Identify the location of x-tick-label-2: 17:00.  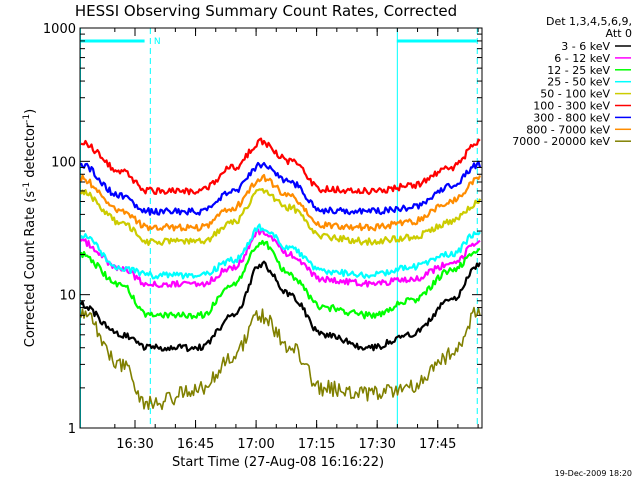
(255, 444).